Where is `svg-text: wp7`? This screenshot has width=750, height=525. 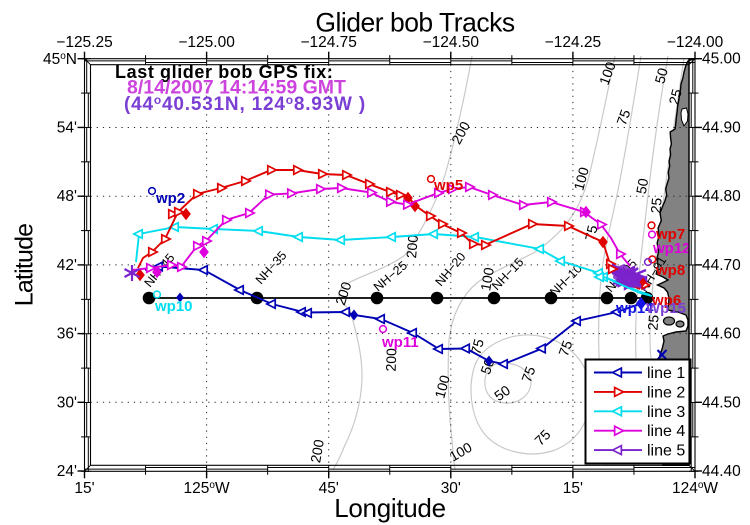 svg-text: wp7 is located at coordinates (670, 234).